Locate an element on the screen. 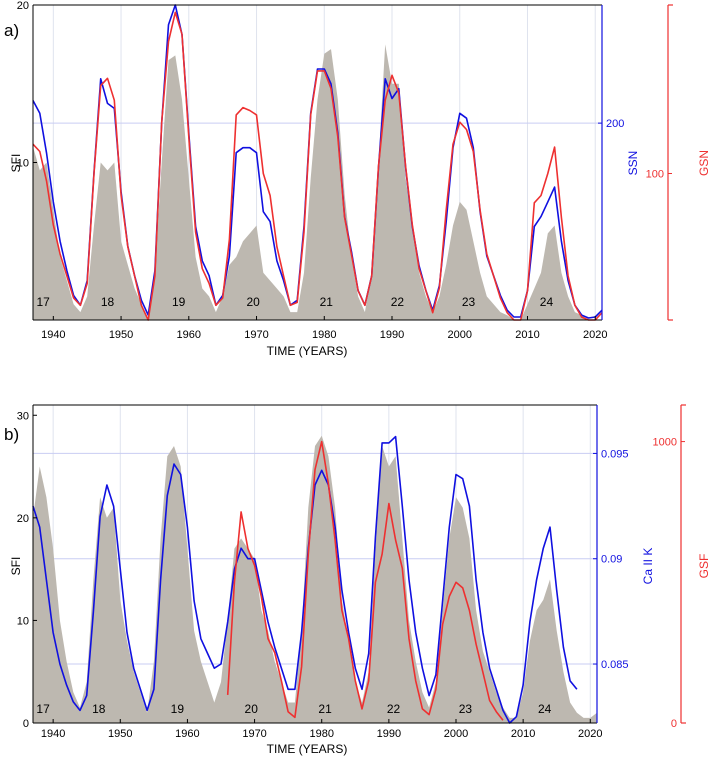 Image resolution: width=720 pixels, height=761 pixels. panel-b-y2-tick-0.085: 0.085 is located at coordinates (615, 665).